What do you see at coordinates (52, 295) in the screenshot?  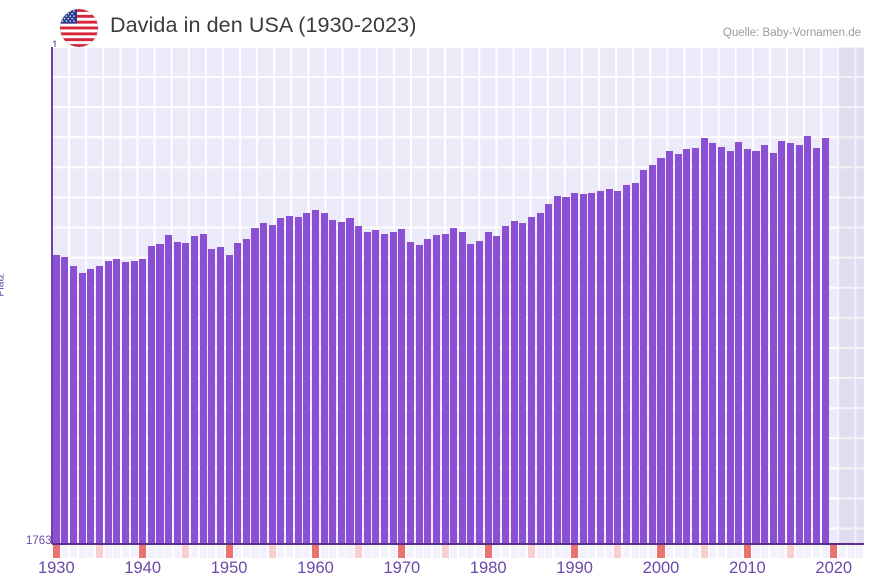 I see `y-axis-line` at bounding box center [52, 295].